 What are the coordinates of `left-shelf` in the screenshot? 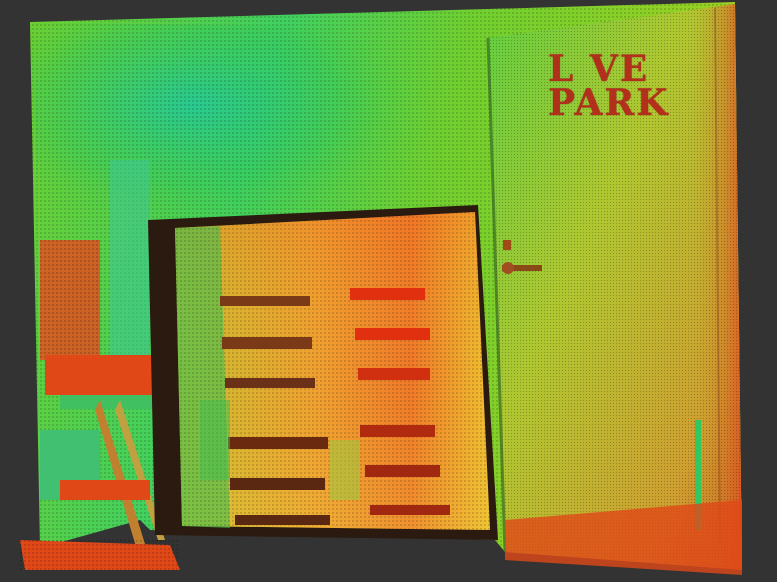 It's located at (102, 365).